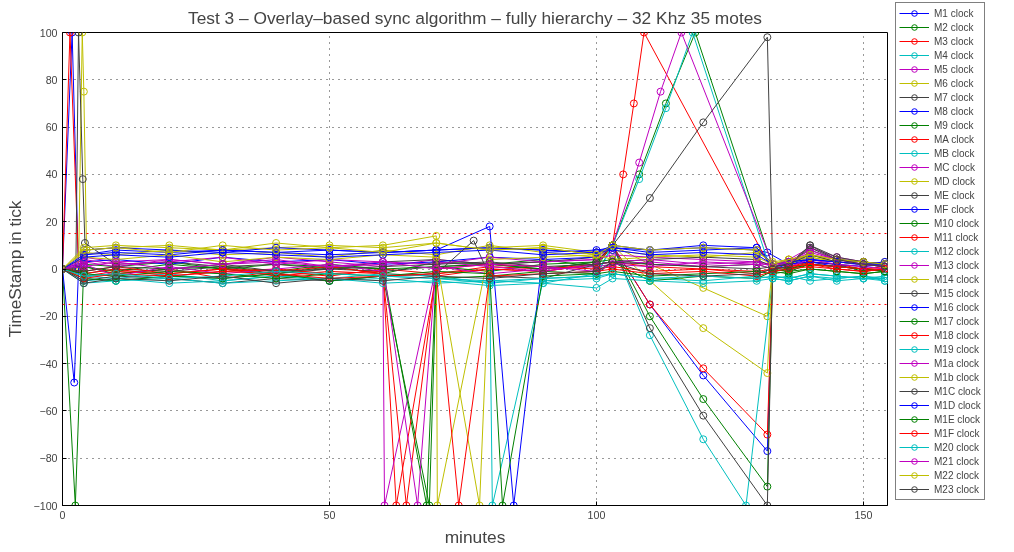 This screenshot has height=552, width=1014. What do you see at coordinates (954, 111) in the screenshot?
I see `legend-label: M8 clock` at bounding box center [954, 111].